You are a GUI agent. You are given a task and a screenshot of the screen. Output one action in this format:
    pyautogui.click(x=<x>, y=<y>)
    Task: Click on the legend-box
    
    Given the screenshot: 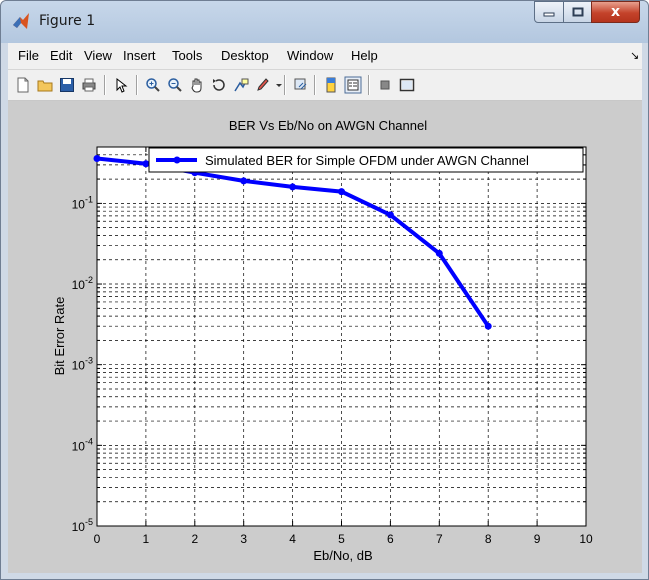 What is the action you would take?
    pyautogui.click(x=366, y=160)
    